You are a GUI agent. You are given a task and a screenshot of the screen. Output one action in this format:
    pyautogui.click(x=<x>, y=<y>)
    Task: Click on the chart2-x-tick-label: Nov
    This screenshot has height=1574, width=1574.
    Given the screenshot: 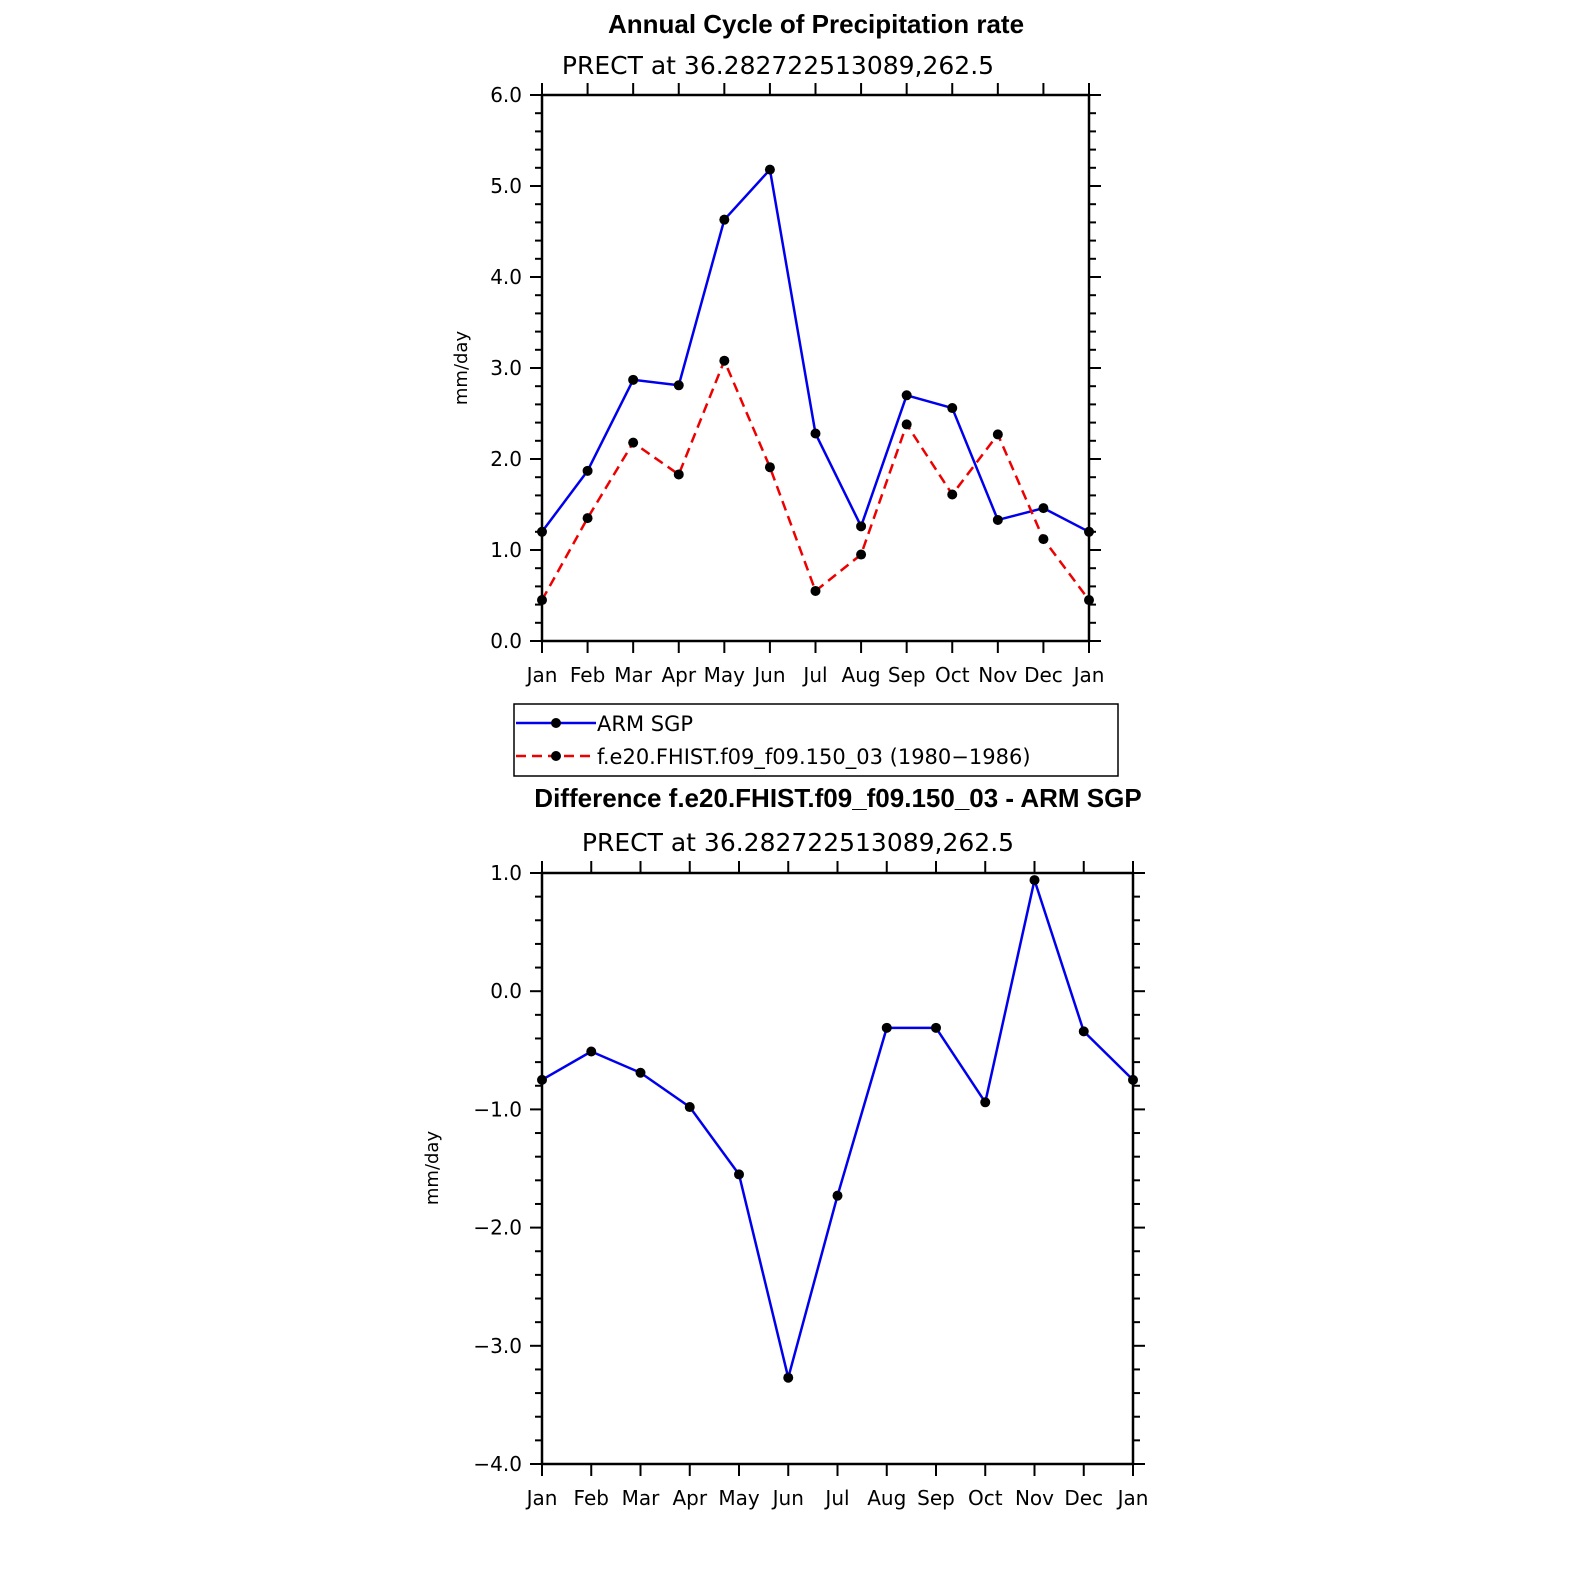 What is the action you would take?
    pyautogui.click(x=1034, y=1498)
    